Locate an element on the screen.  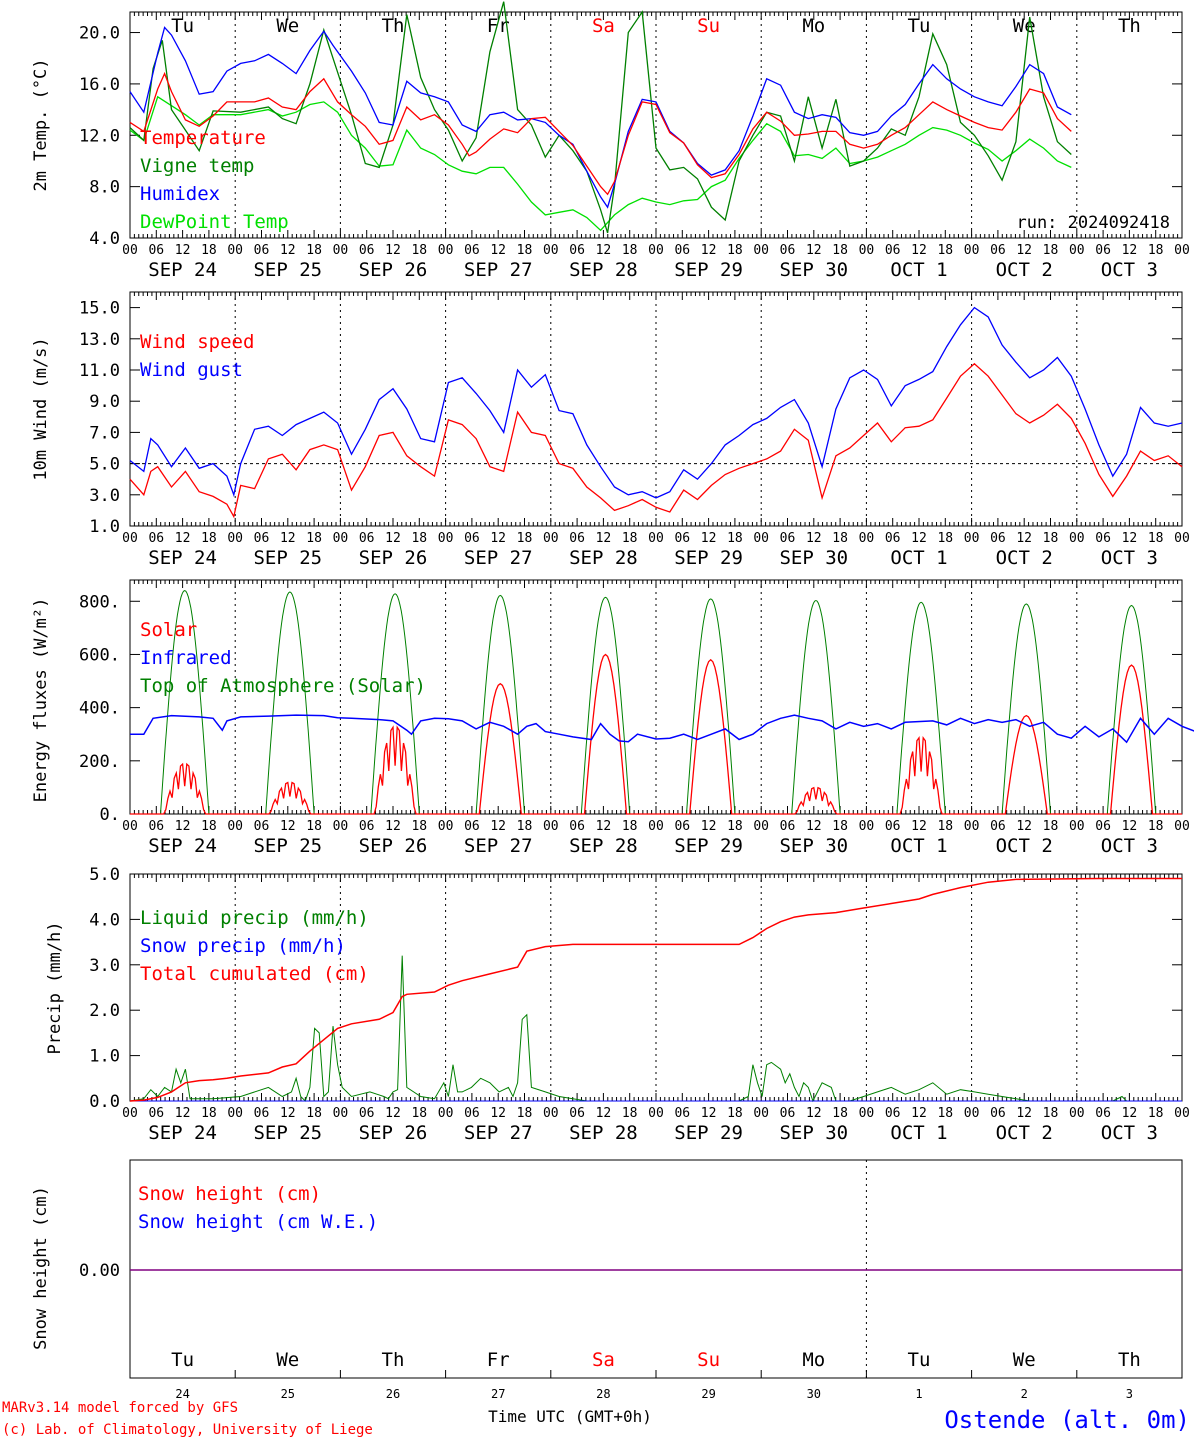
y-tick-label: 15.0 is located at coordinates (99, 309).